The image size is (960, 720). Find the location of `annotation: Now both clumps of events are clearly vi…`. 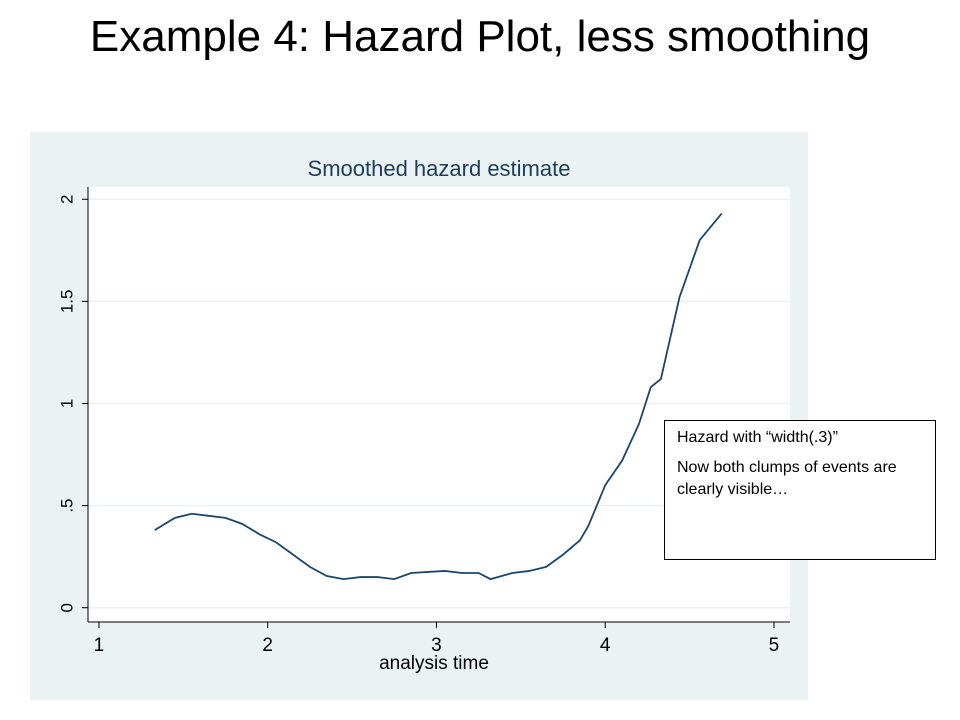

annotation: Now both clumps of events are clearly vi… is located at coordinates (787, 478).